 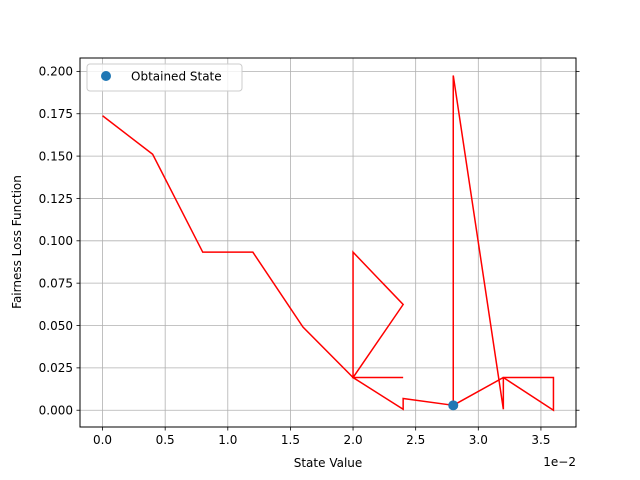 What do you see at coordinates (453, 405) in the screenshot?
I see `obtained-state-point` at bounding box center [453, 405].